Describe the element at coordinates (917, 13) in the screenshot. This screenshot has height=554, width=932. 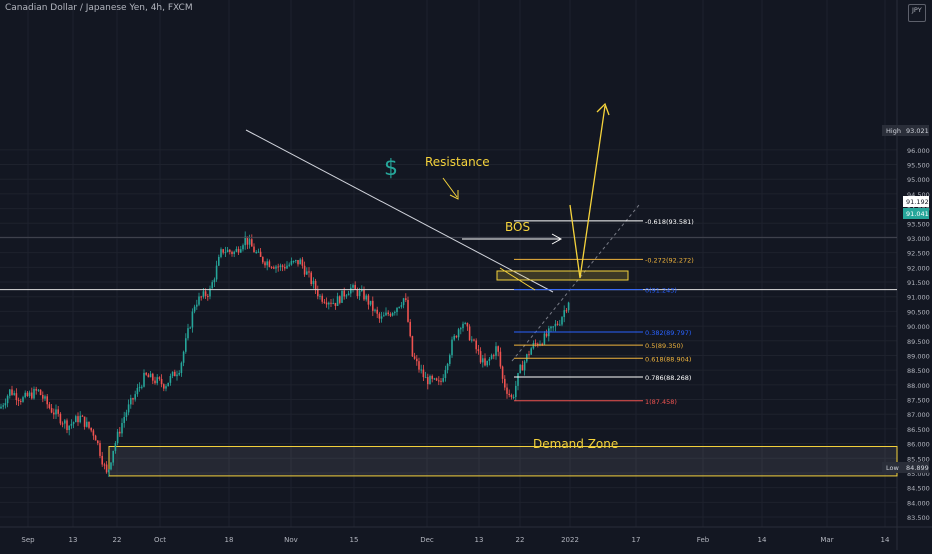
I see `settings-icon` at that location.